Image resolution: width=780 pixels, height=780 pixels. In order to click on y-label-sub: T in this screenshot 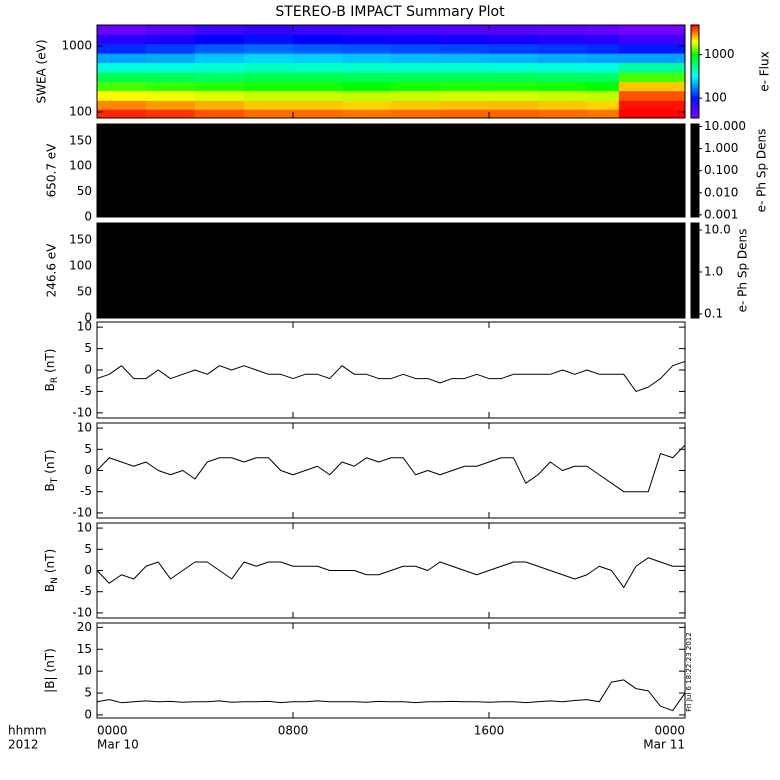, I will do `click(55, 480)`.